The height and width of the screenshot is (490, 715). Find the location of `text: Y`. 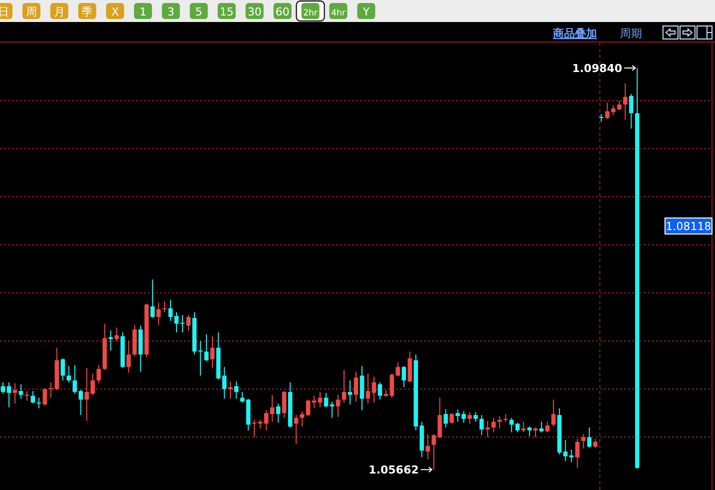

text: Y is located at coordinates (366, 12).